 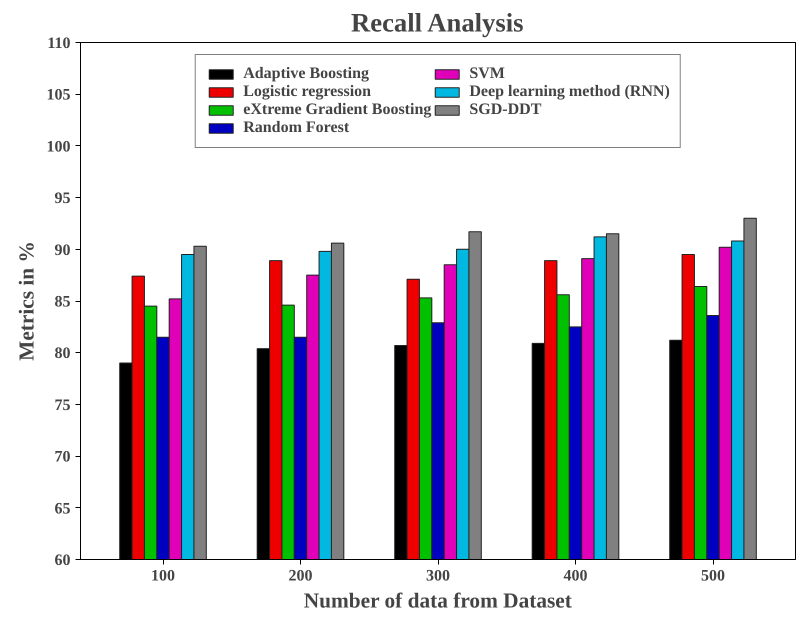 I want to click on x-axis-title: Number of data from Dataset, so click(x=438, y=600).